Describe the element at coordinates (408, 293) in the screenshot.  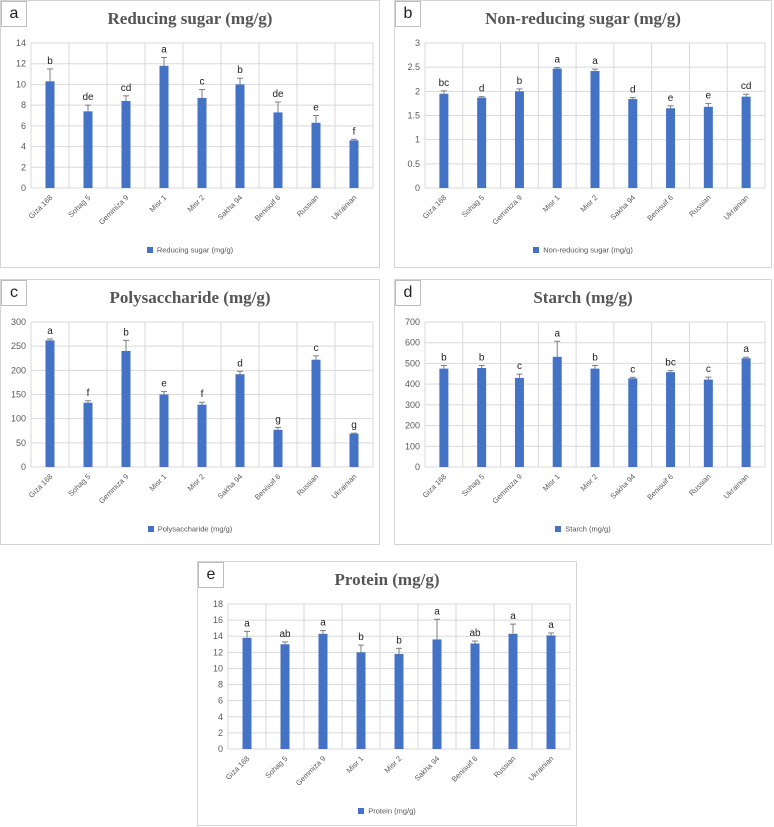
I see `panel-label: d` at that location.